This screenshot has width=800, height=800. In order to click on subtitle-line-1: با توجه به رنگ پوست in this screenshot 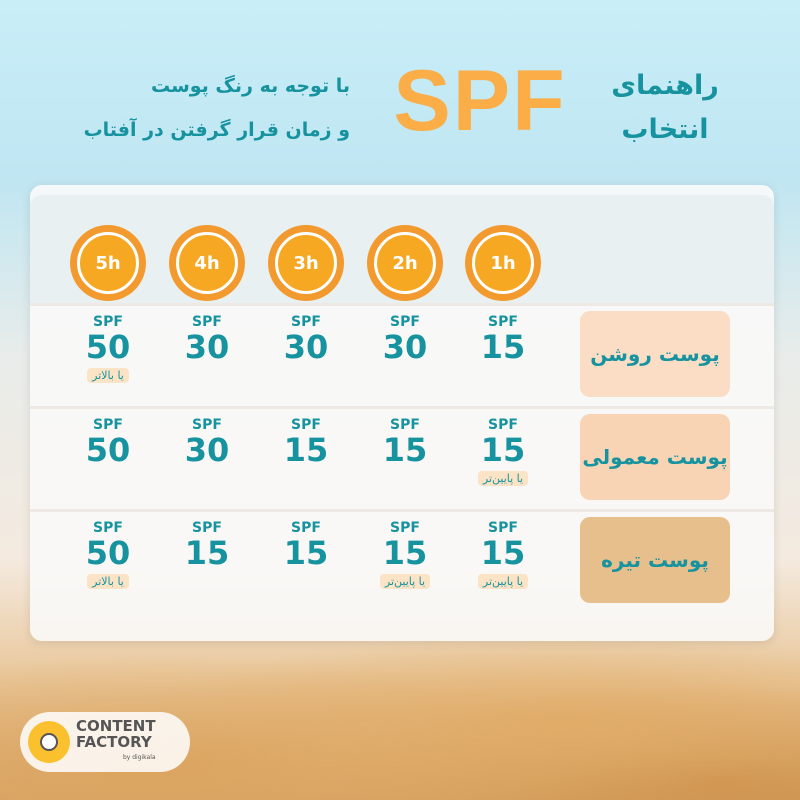, I will do `click(250, 86)`.